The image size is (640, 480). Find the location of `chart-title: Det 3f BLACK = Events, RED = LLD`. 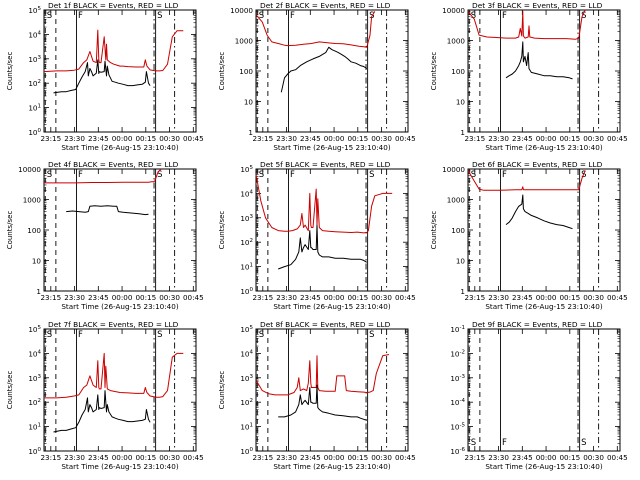

chart-title: Det 3f BLACK = Events, RED = LLD is located at coordinates (537, 5).